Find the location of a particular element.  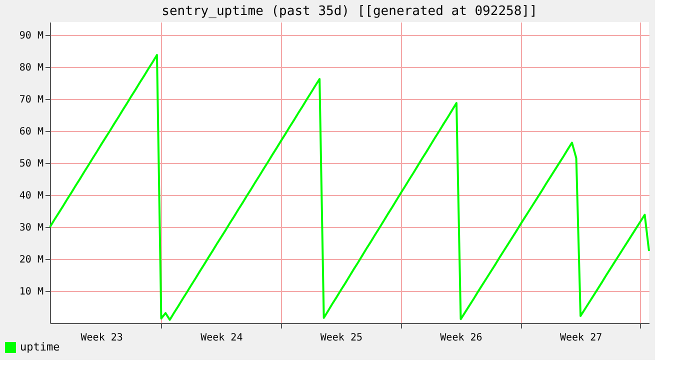

y-tick-label: 40 M is located at coordinates (31, 196).